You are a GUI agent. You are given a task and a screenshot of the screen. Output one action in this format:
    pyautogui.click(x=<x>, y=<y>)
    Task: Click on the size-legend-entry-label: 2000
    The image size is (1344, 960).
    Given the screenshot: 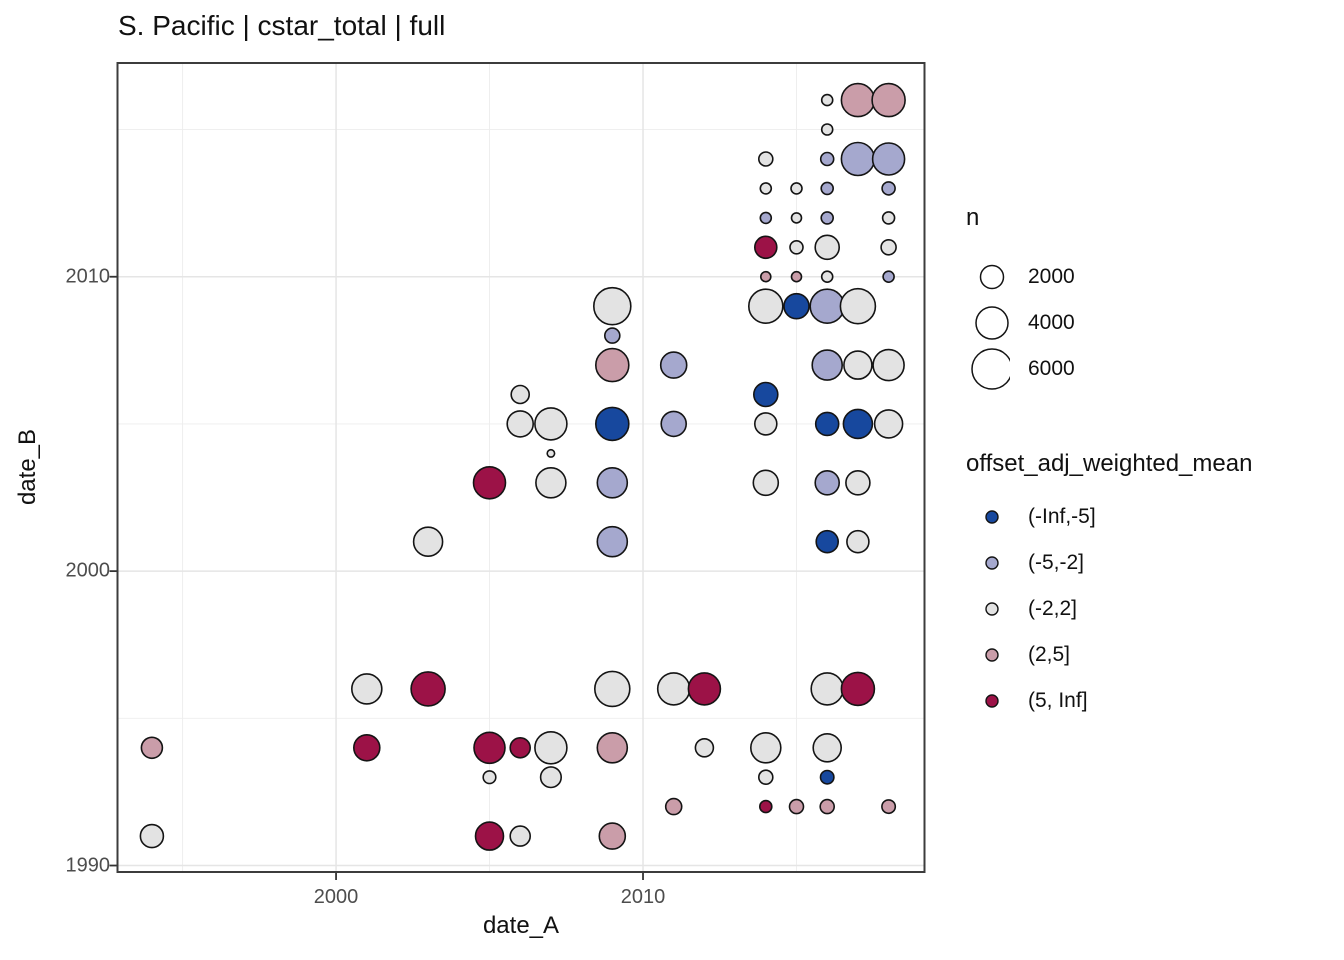 What is the action you would take?
    pyautogui.click(x=1051, y=276)
    